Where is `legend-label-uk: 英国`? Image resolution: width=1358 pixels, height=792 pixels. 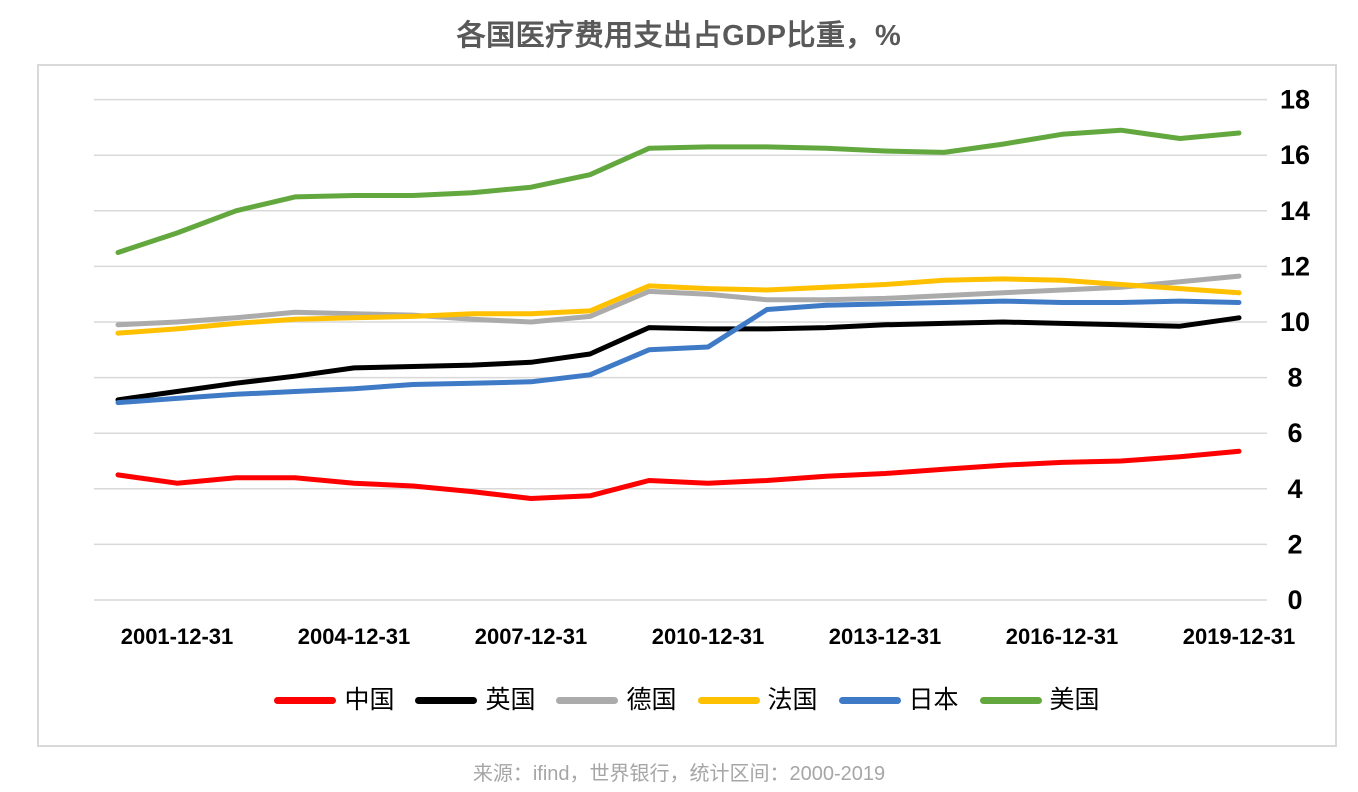
legend-label-uk: 英国 is located at coordinates (510, 700).